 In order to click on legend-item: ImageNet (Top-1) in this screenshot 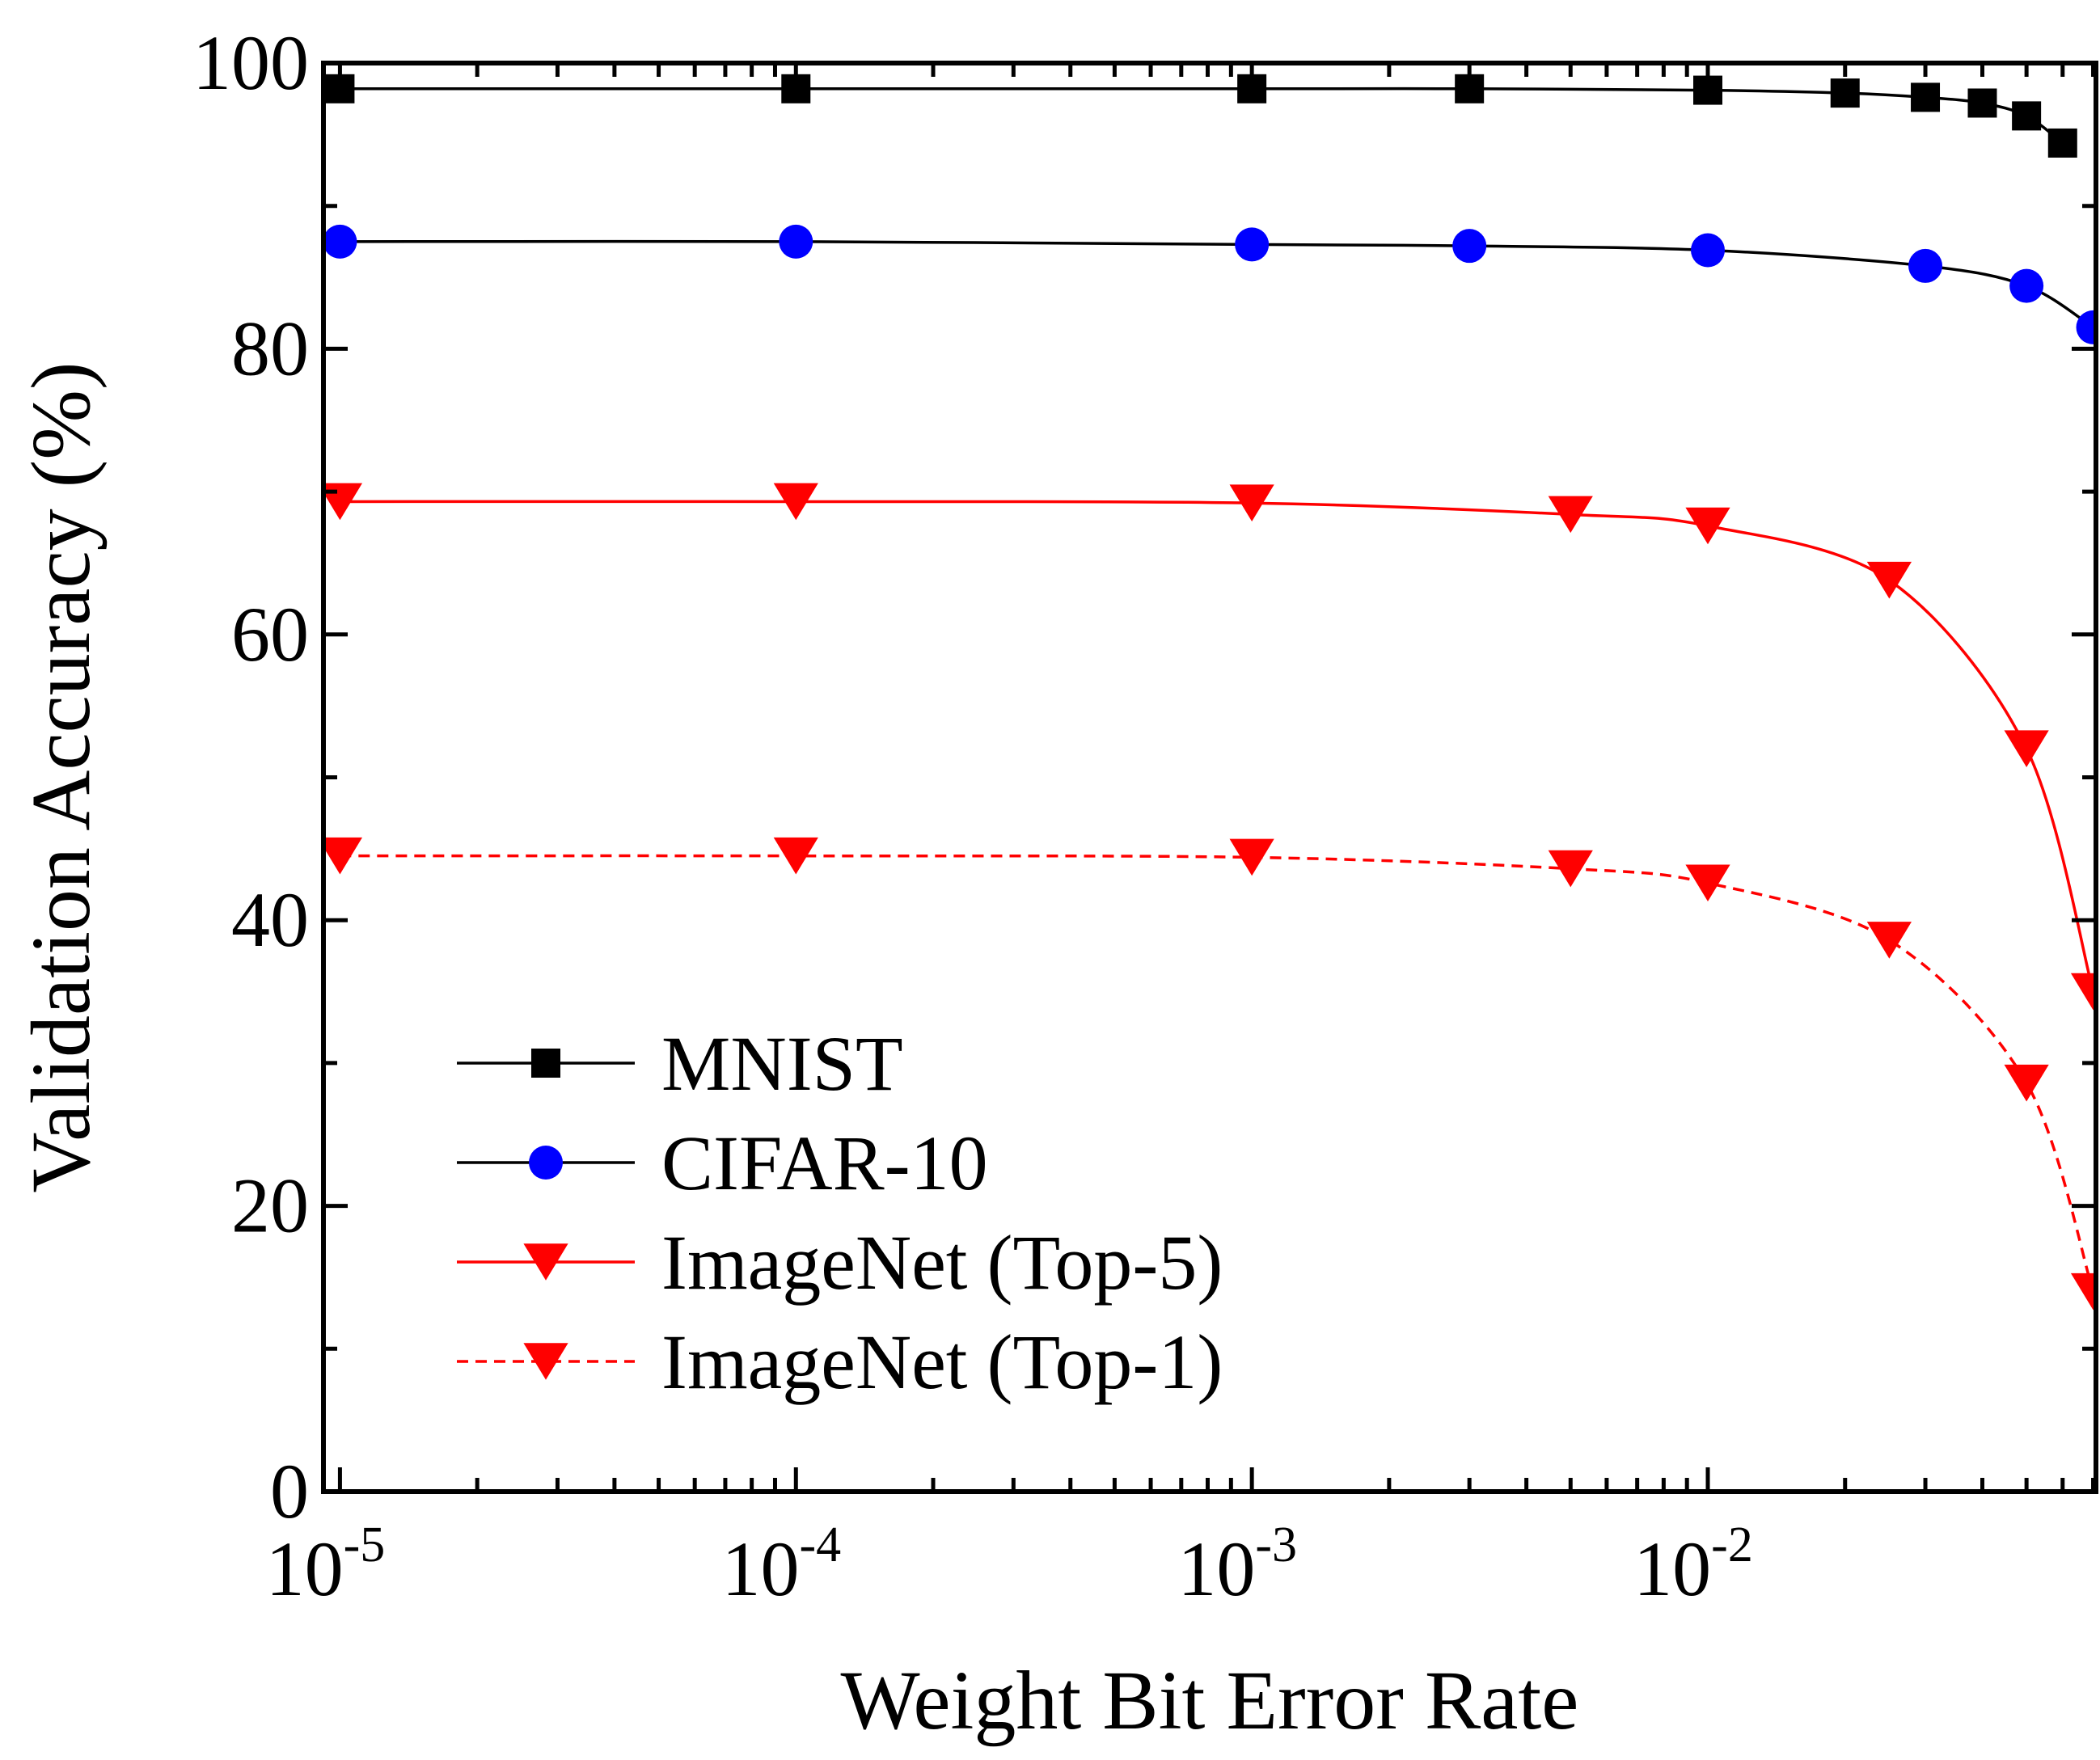, I will do `click(840, 1362)`.